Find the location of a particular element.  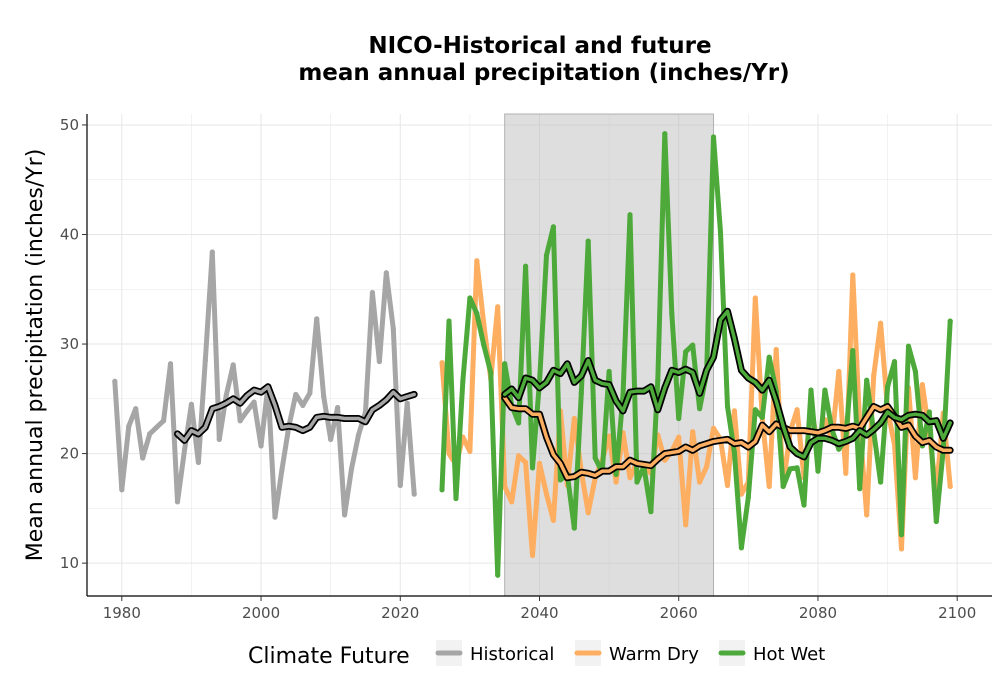

x-tick-label: 2100 is located at coordinates (957, 613).